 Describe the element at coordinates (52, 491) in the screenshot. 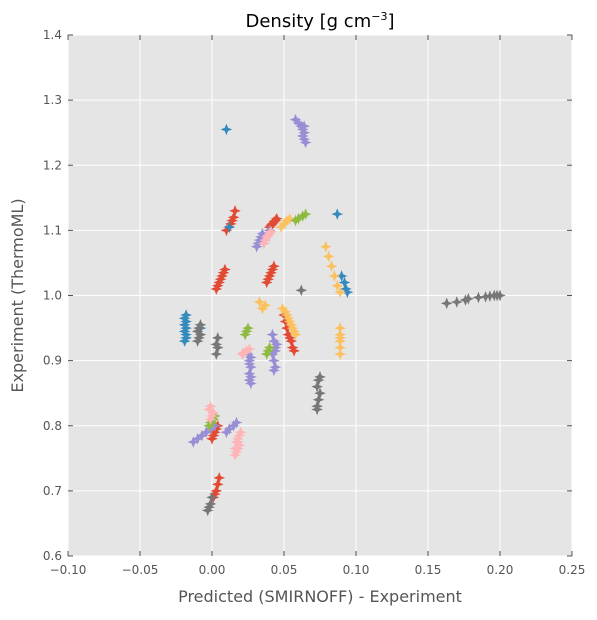

I see `y-tick-label: 0.7` at that location.